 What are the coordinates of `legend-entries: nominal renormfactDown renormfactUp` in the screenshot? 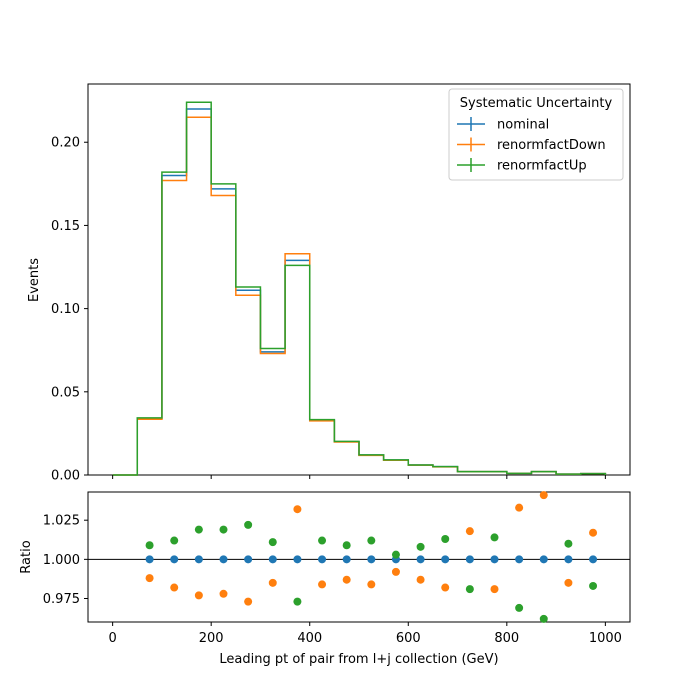 It's located at (531, 145).